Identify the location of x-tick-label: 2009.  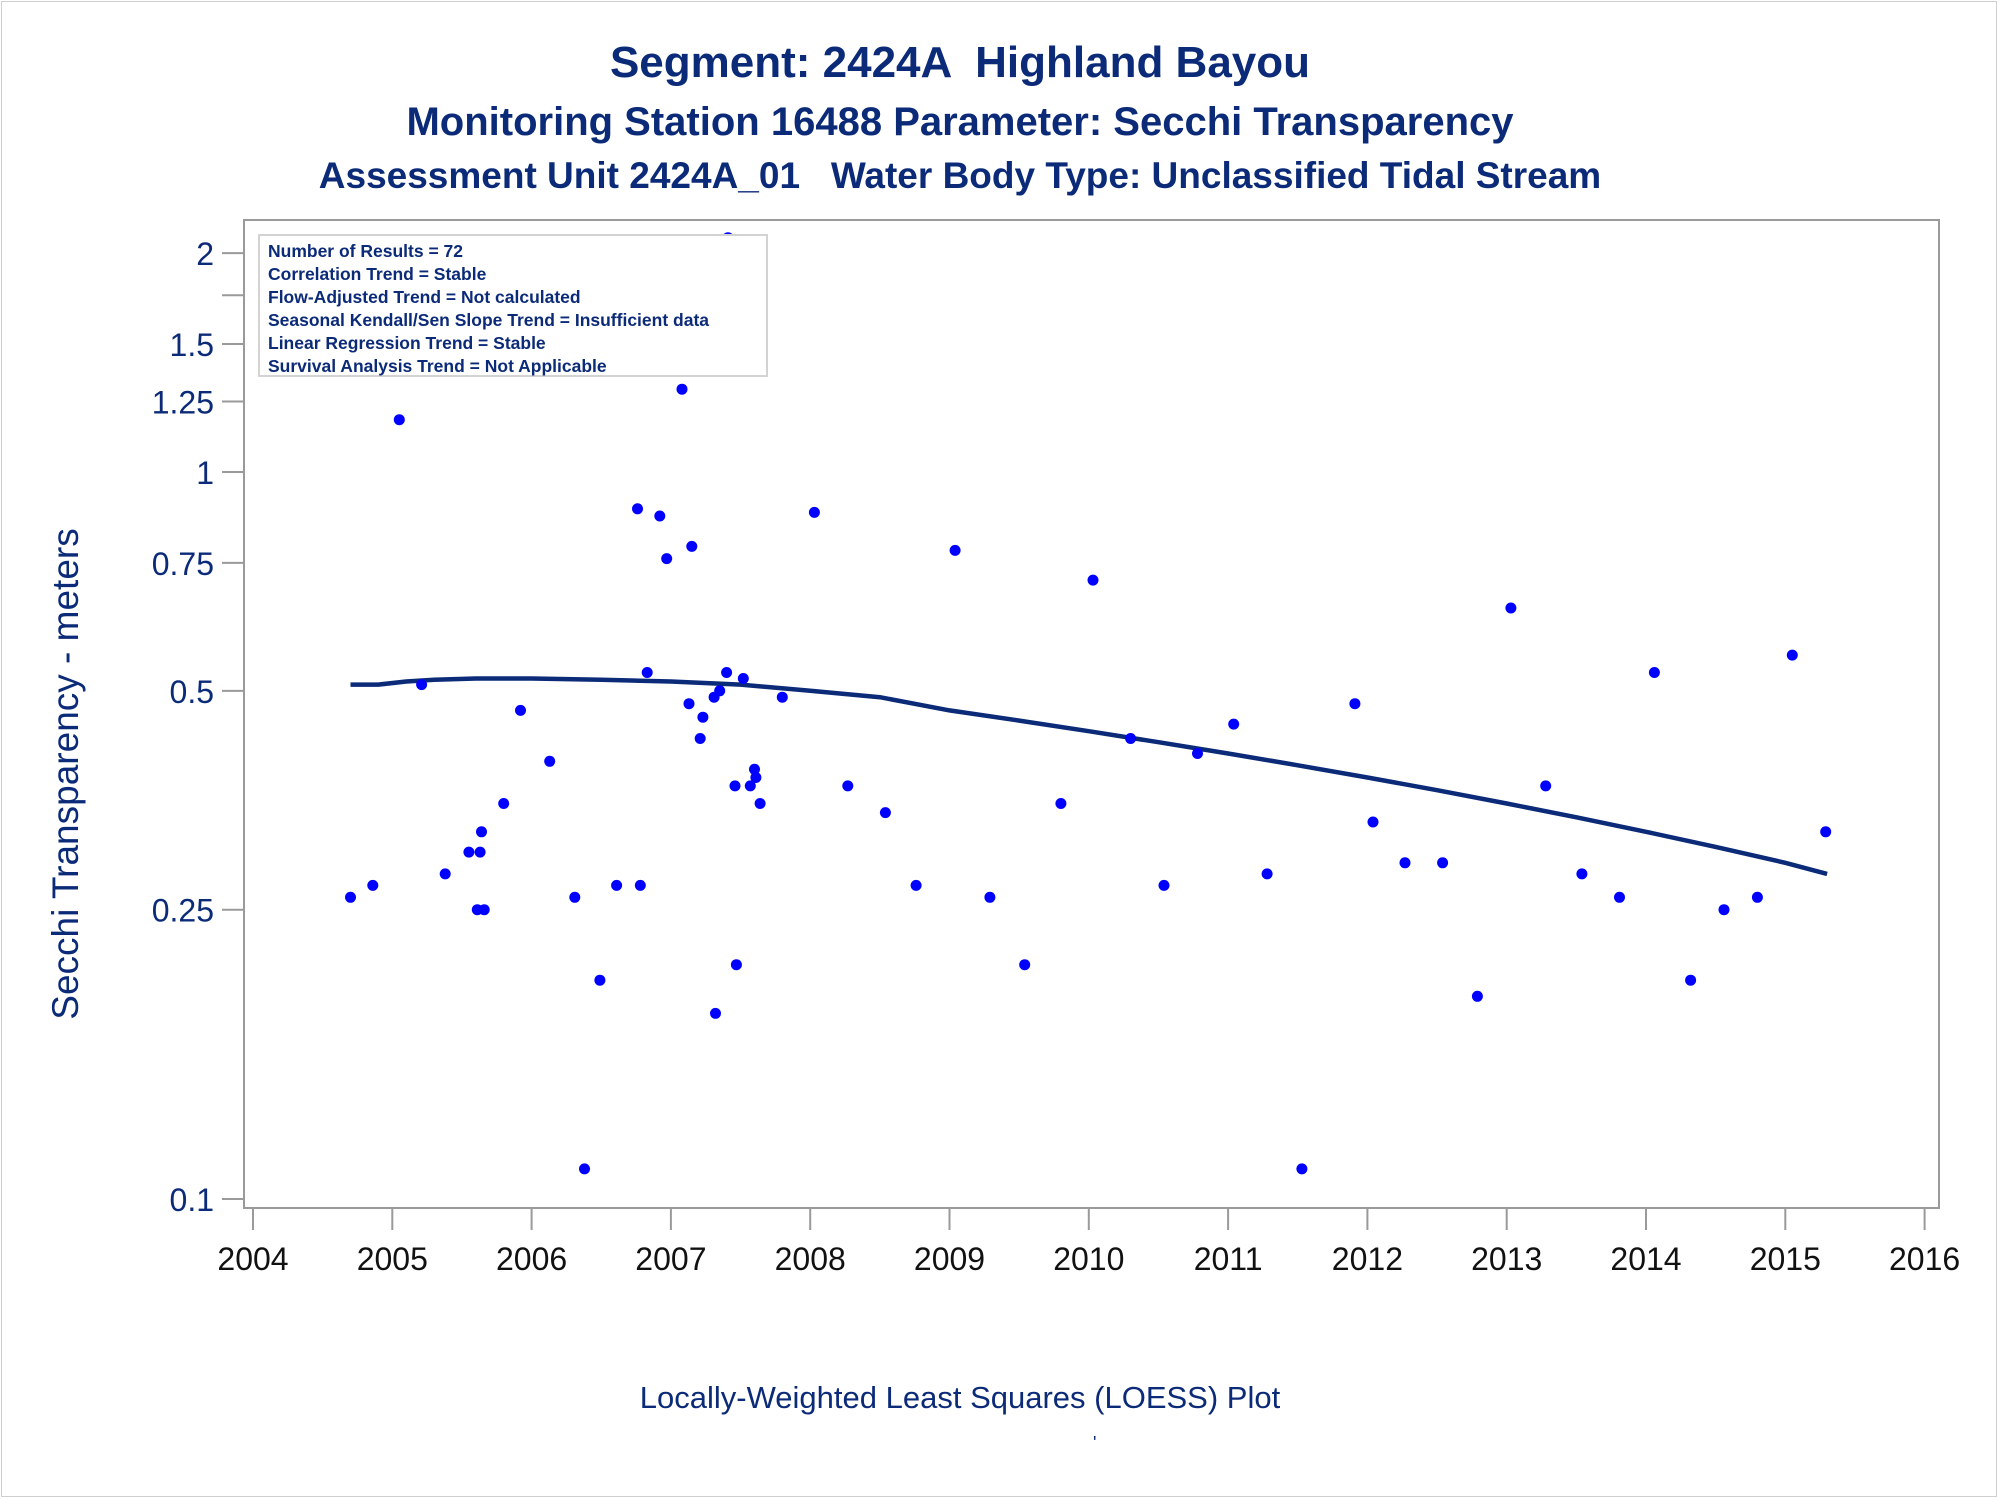
(949, 1259).